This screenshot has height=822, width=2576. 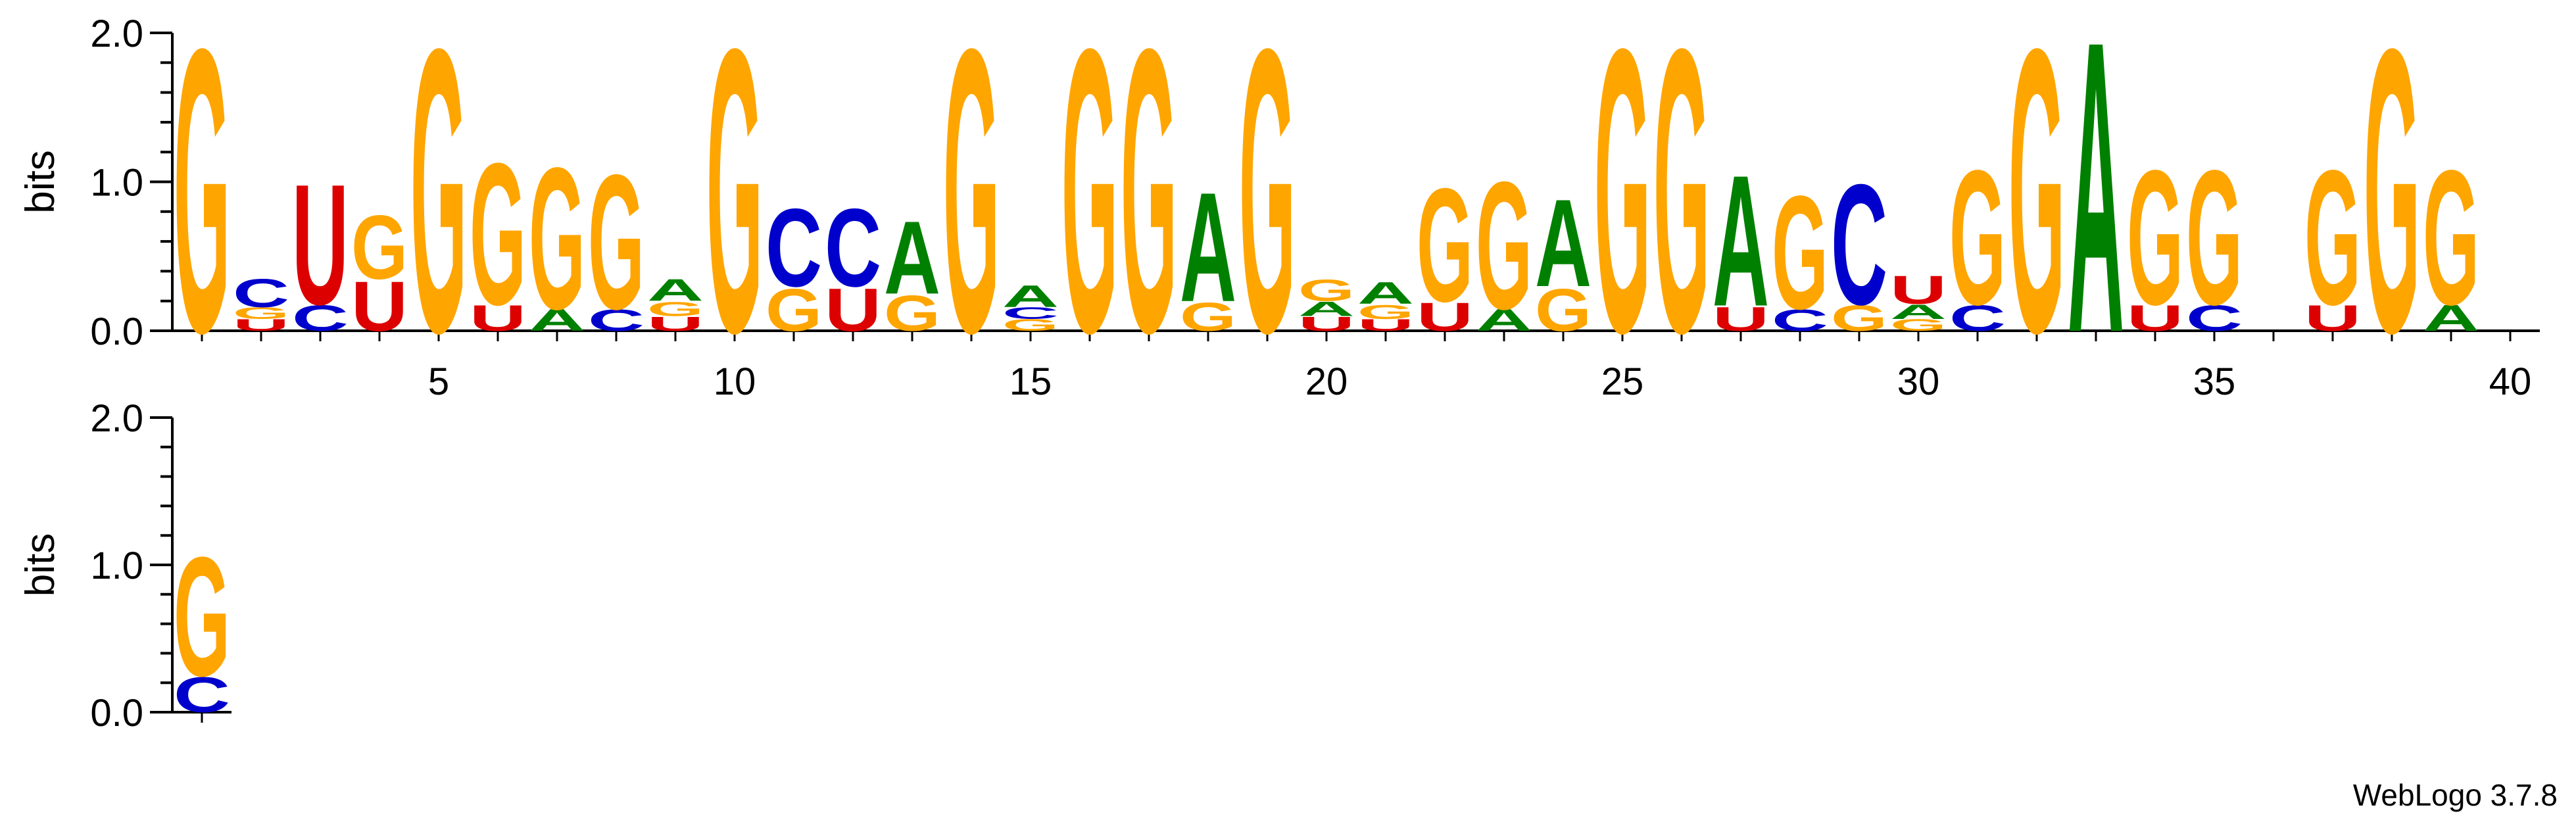 I want to click on x-tick-label: 5, so click(x=438, y=381).